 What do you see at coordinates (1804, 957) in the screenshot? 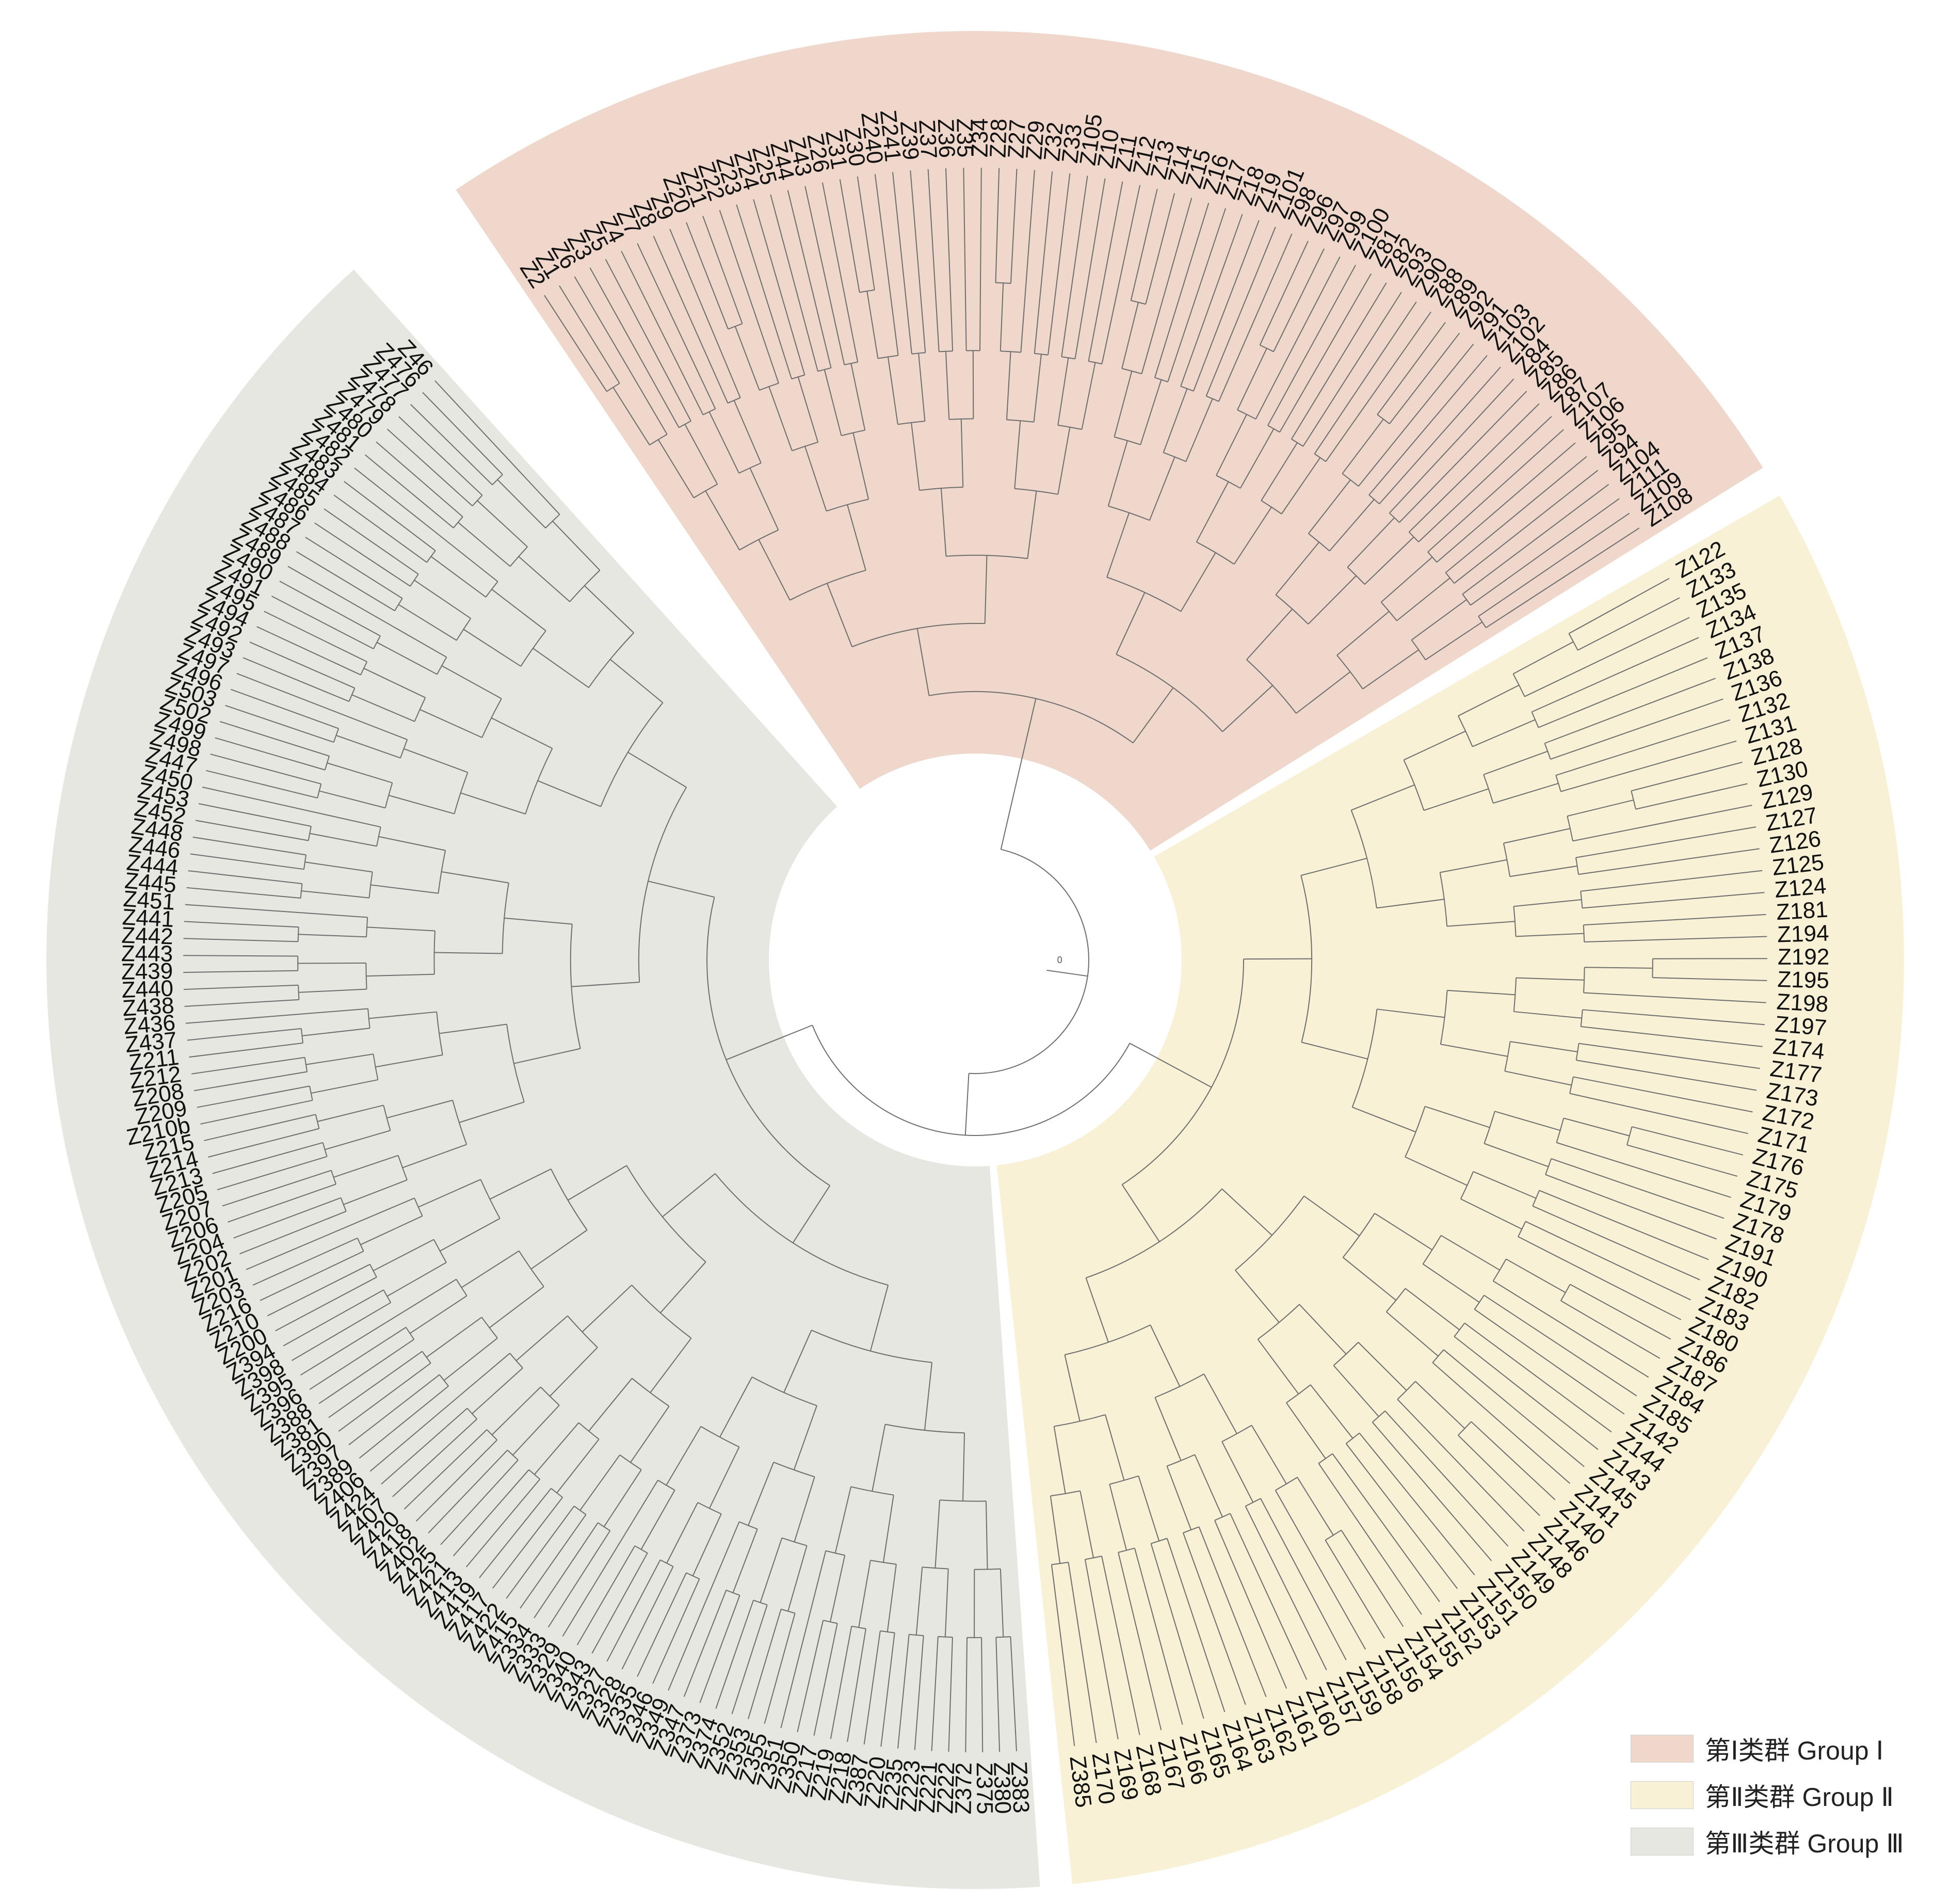
I see `leaf-label: Z192` at bounding box center [1804, 957].